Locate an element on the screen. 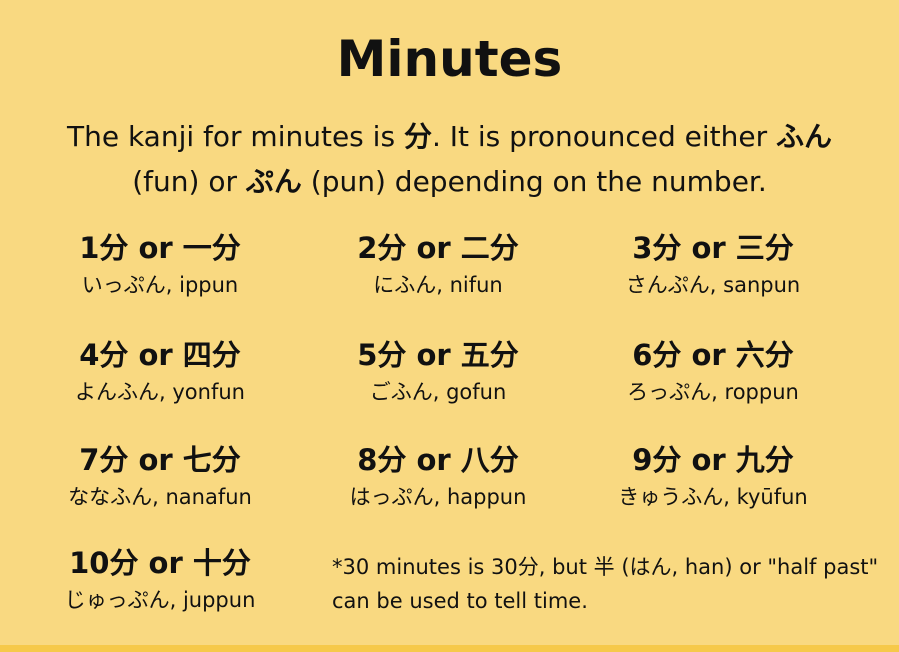 The height and width of the screenshot is (652, 899). minute-item-6: 6分 or 六分ろっぷん, roppun is located at coordinates (713, 372).